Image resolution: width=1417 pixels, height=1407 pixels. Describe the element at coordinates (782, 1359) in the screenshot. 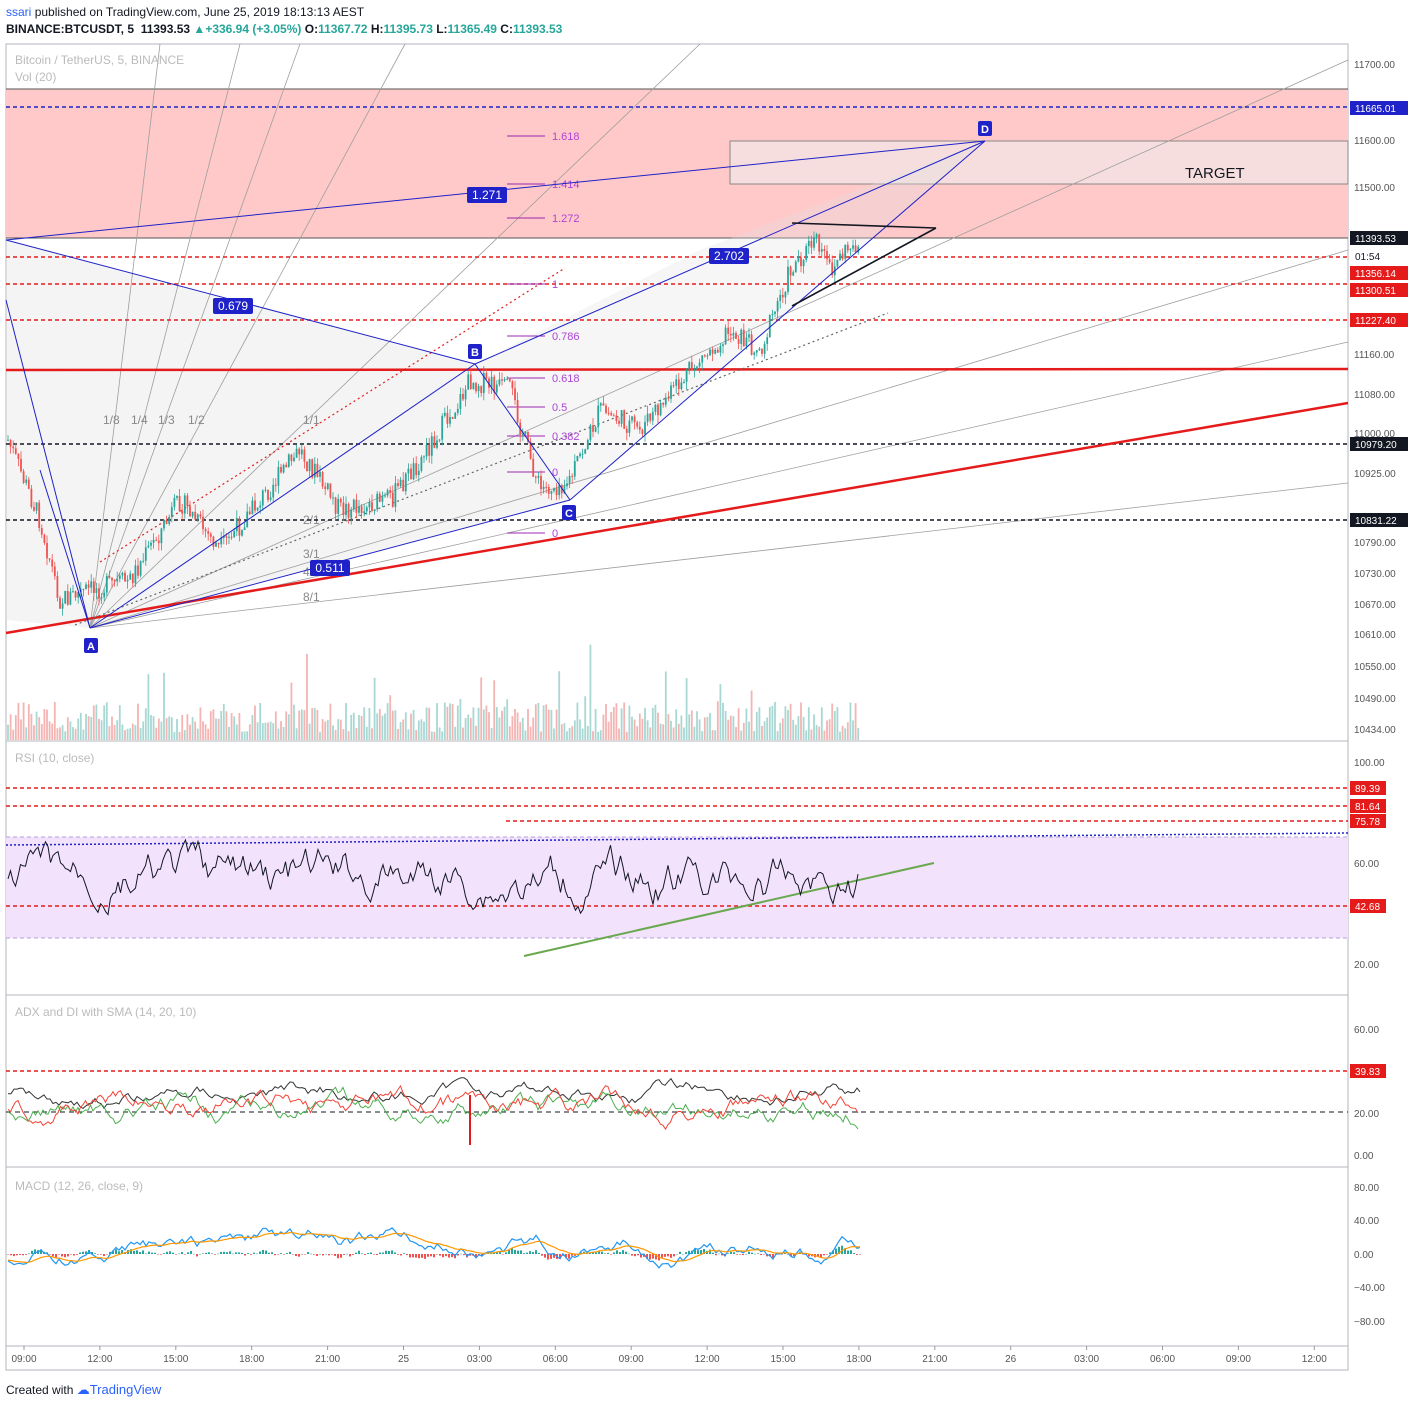

I see `x-tick-label: 15:00` at that location.